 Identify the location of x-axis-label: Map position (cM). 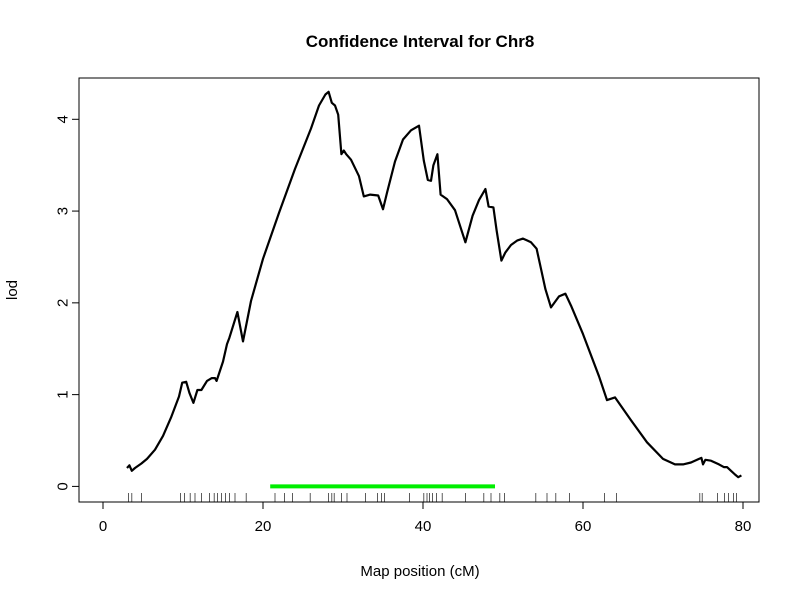
(419, 571).